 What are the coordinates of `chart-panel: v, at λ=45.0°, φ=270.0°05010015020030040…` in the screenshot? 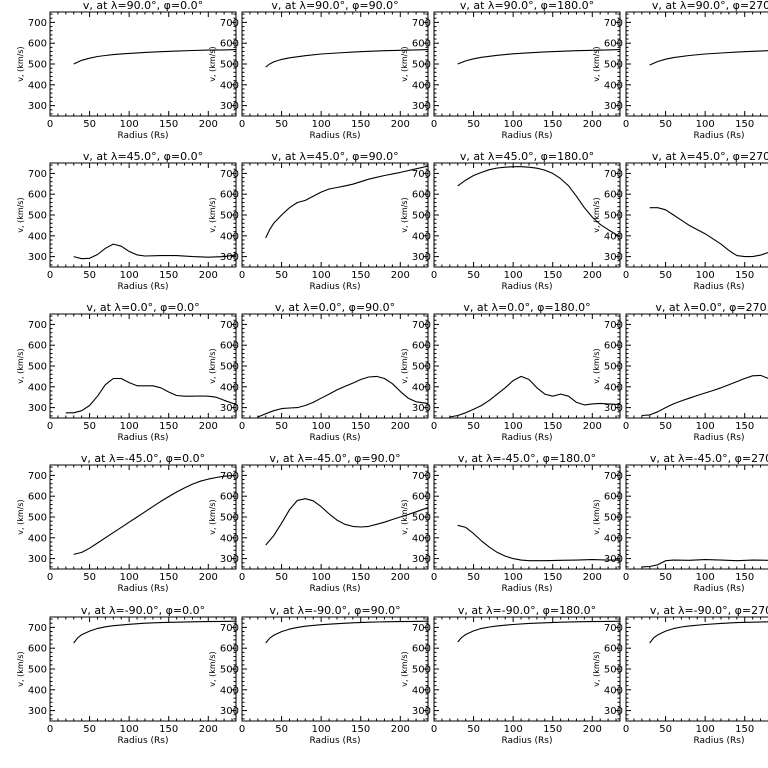 It's located at (680, 221).